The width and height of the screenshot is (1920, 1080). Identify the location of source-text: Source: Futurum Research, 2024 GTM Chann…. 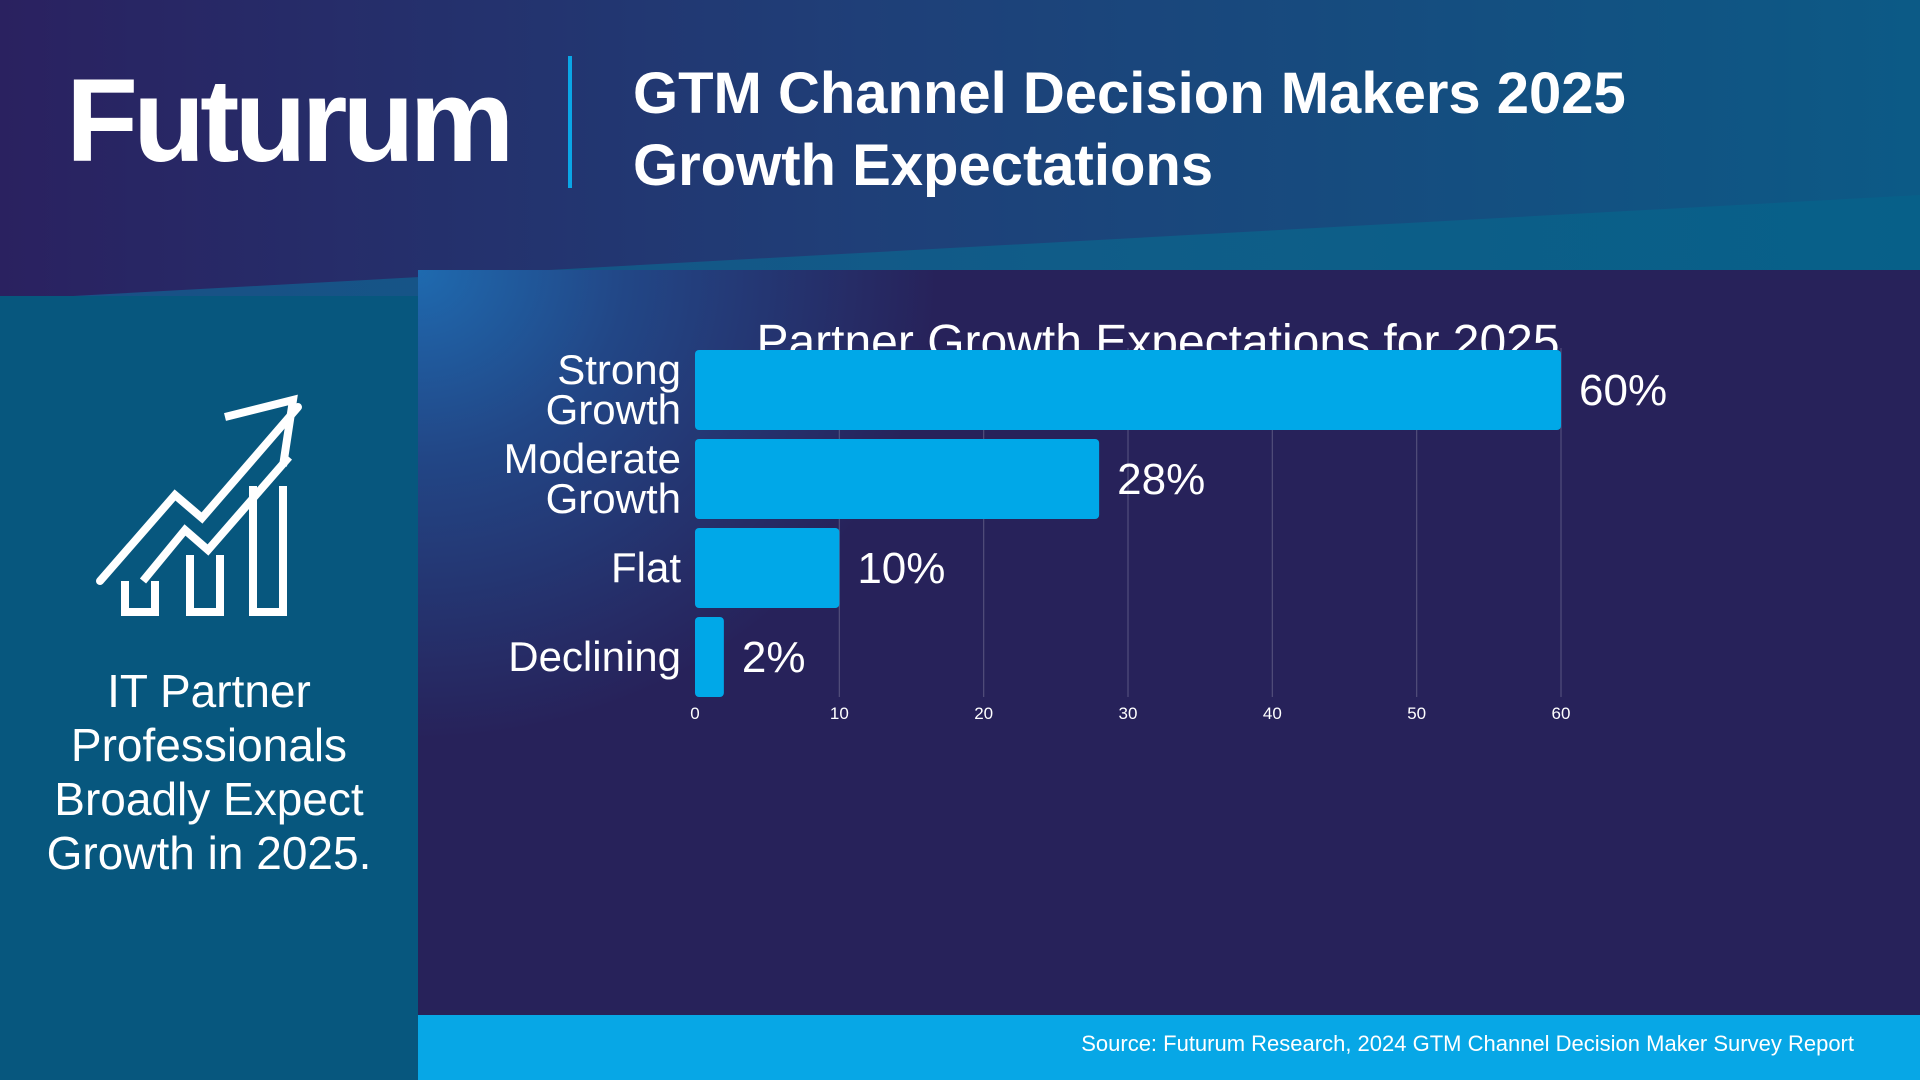
(1467, 1043).